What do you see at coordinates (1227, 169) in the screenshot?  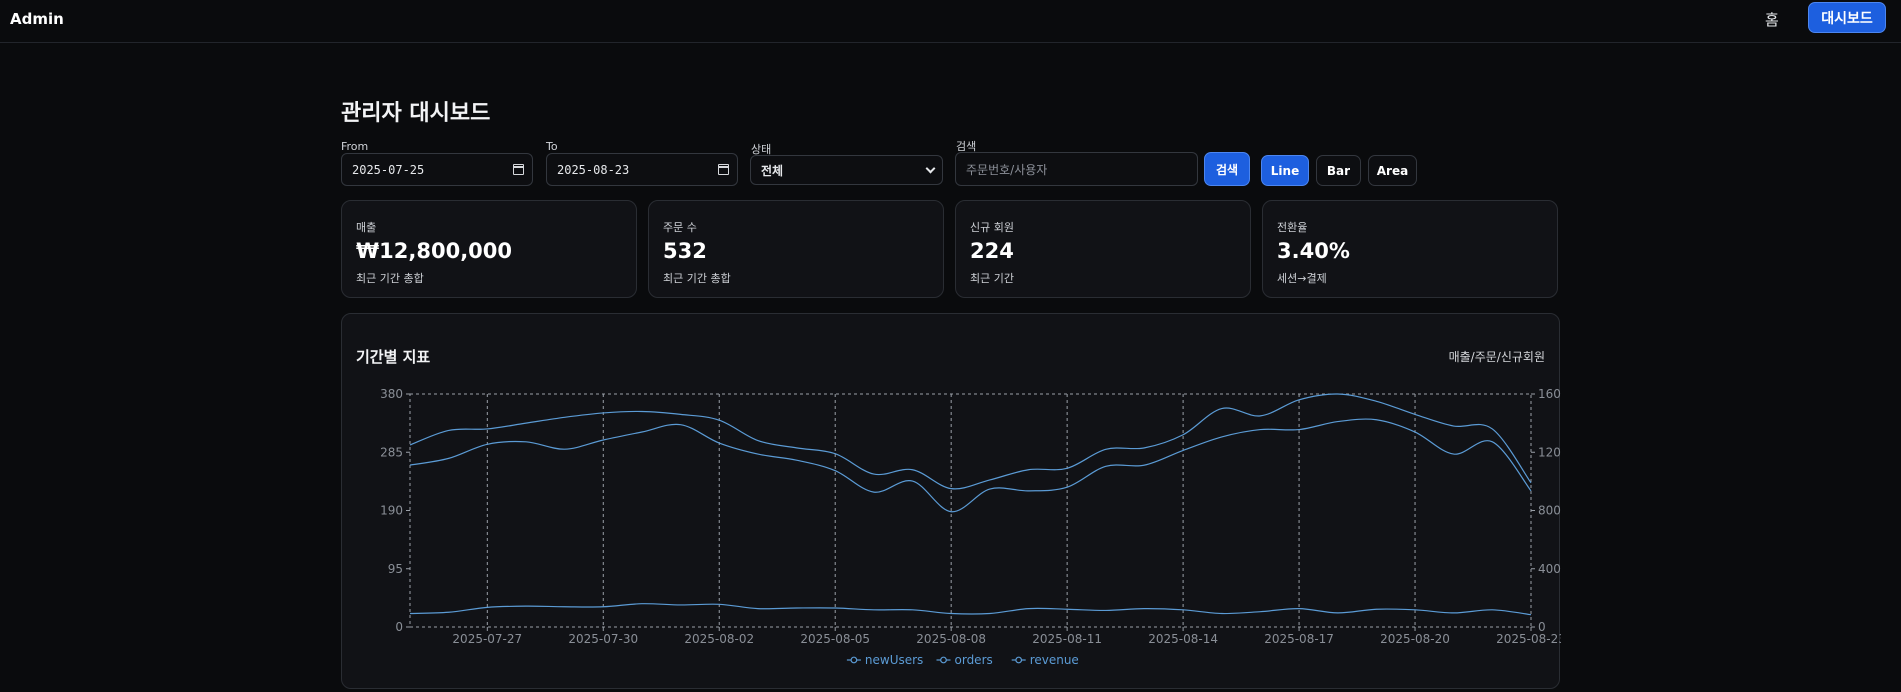 I see `search-button: 검색` at bounding box center [1227, 169].